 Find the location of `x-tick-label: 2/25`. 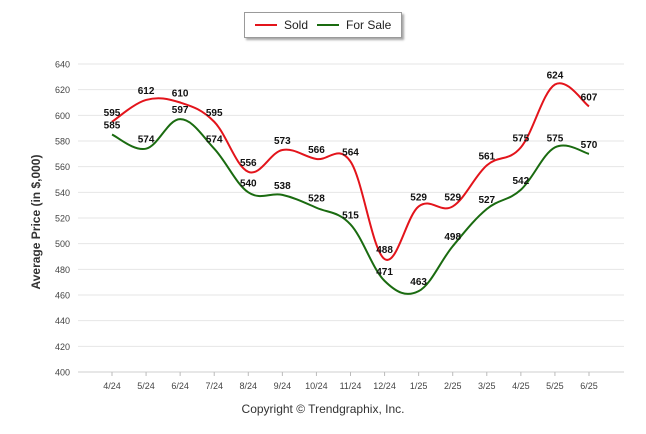

x-tick-label: 2/25 is located at coordinates (453, 386).